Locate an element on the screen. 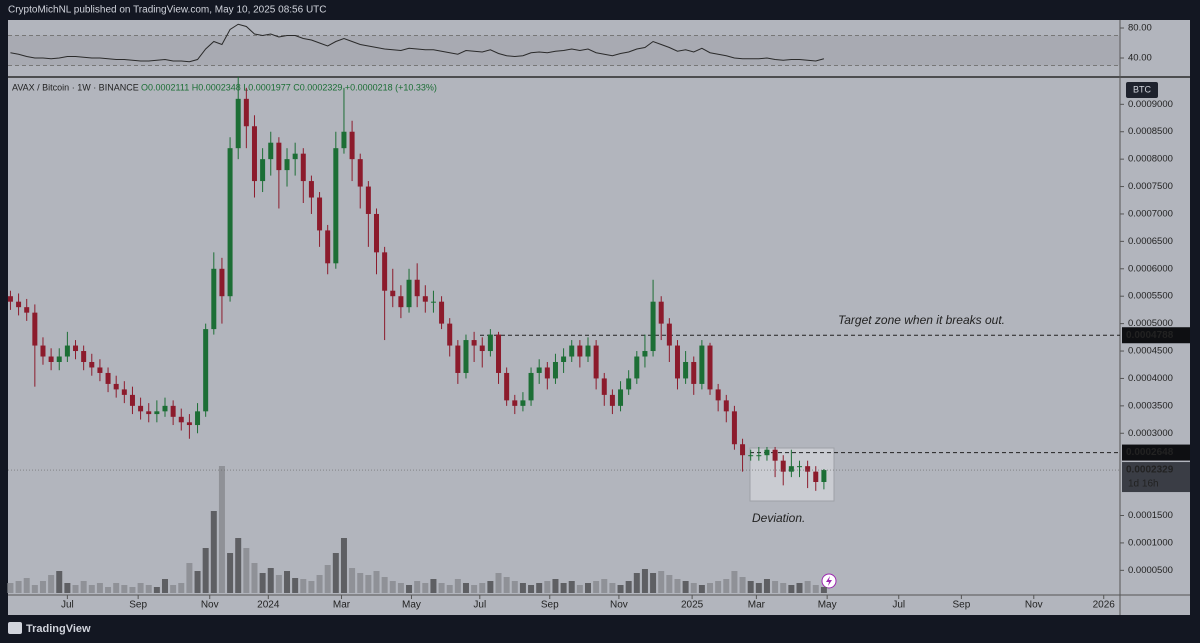  y-tick-label: 0.0006500 is located at coordinates (1150, 241).